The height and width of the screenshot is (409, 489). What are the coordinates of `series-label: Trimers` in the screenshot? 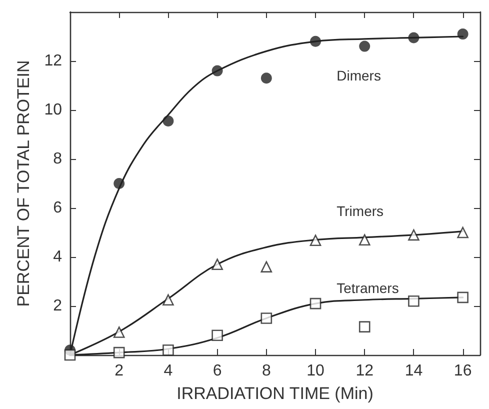 It's located at (360, 210).